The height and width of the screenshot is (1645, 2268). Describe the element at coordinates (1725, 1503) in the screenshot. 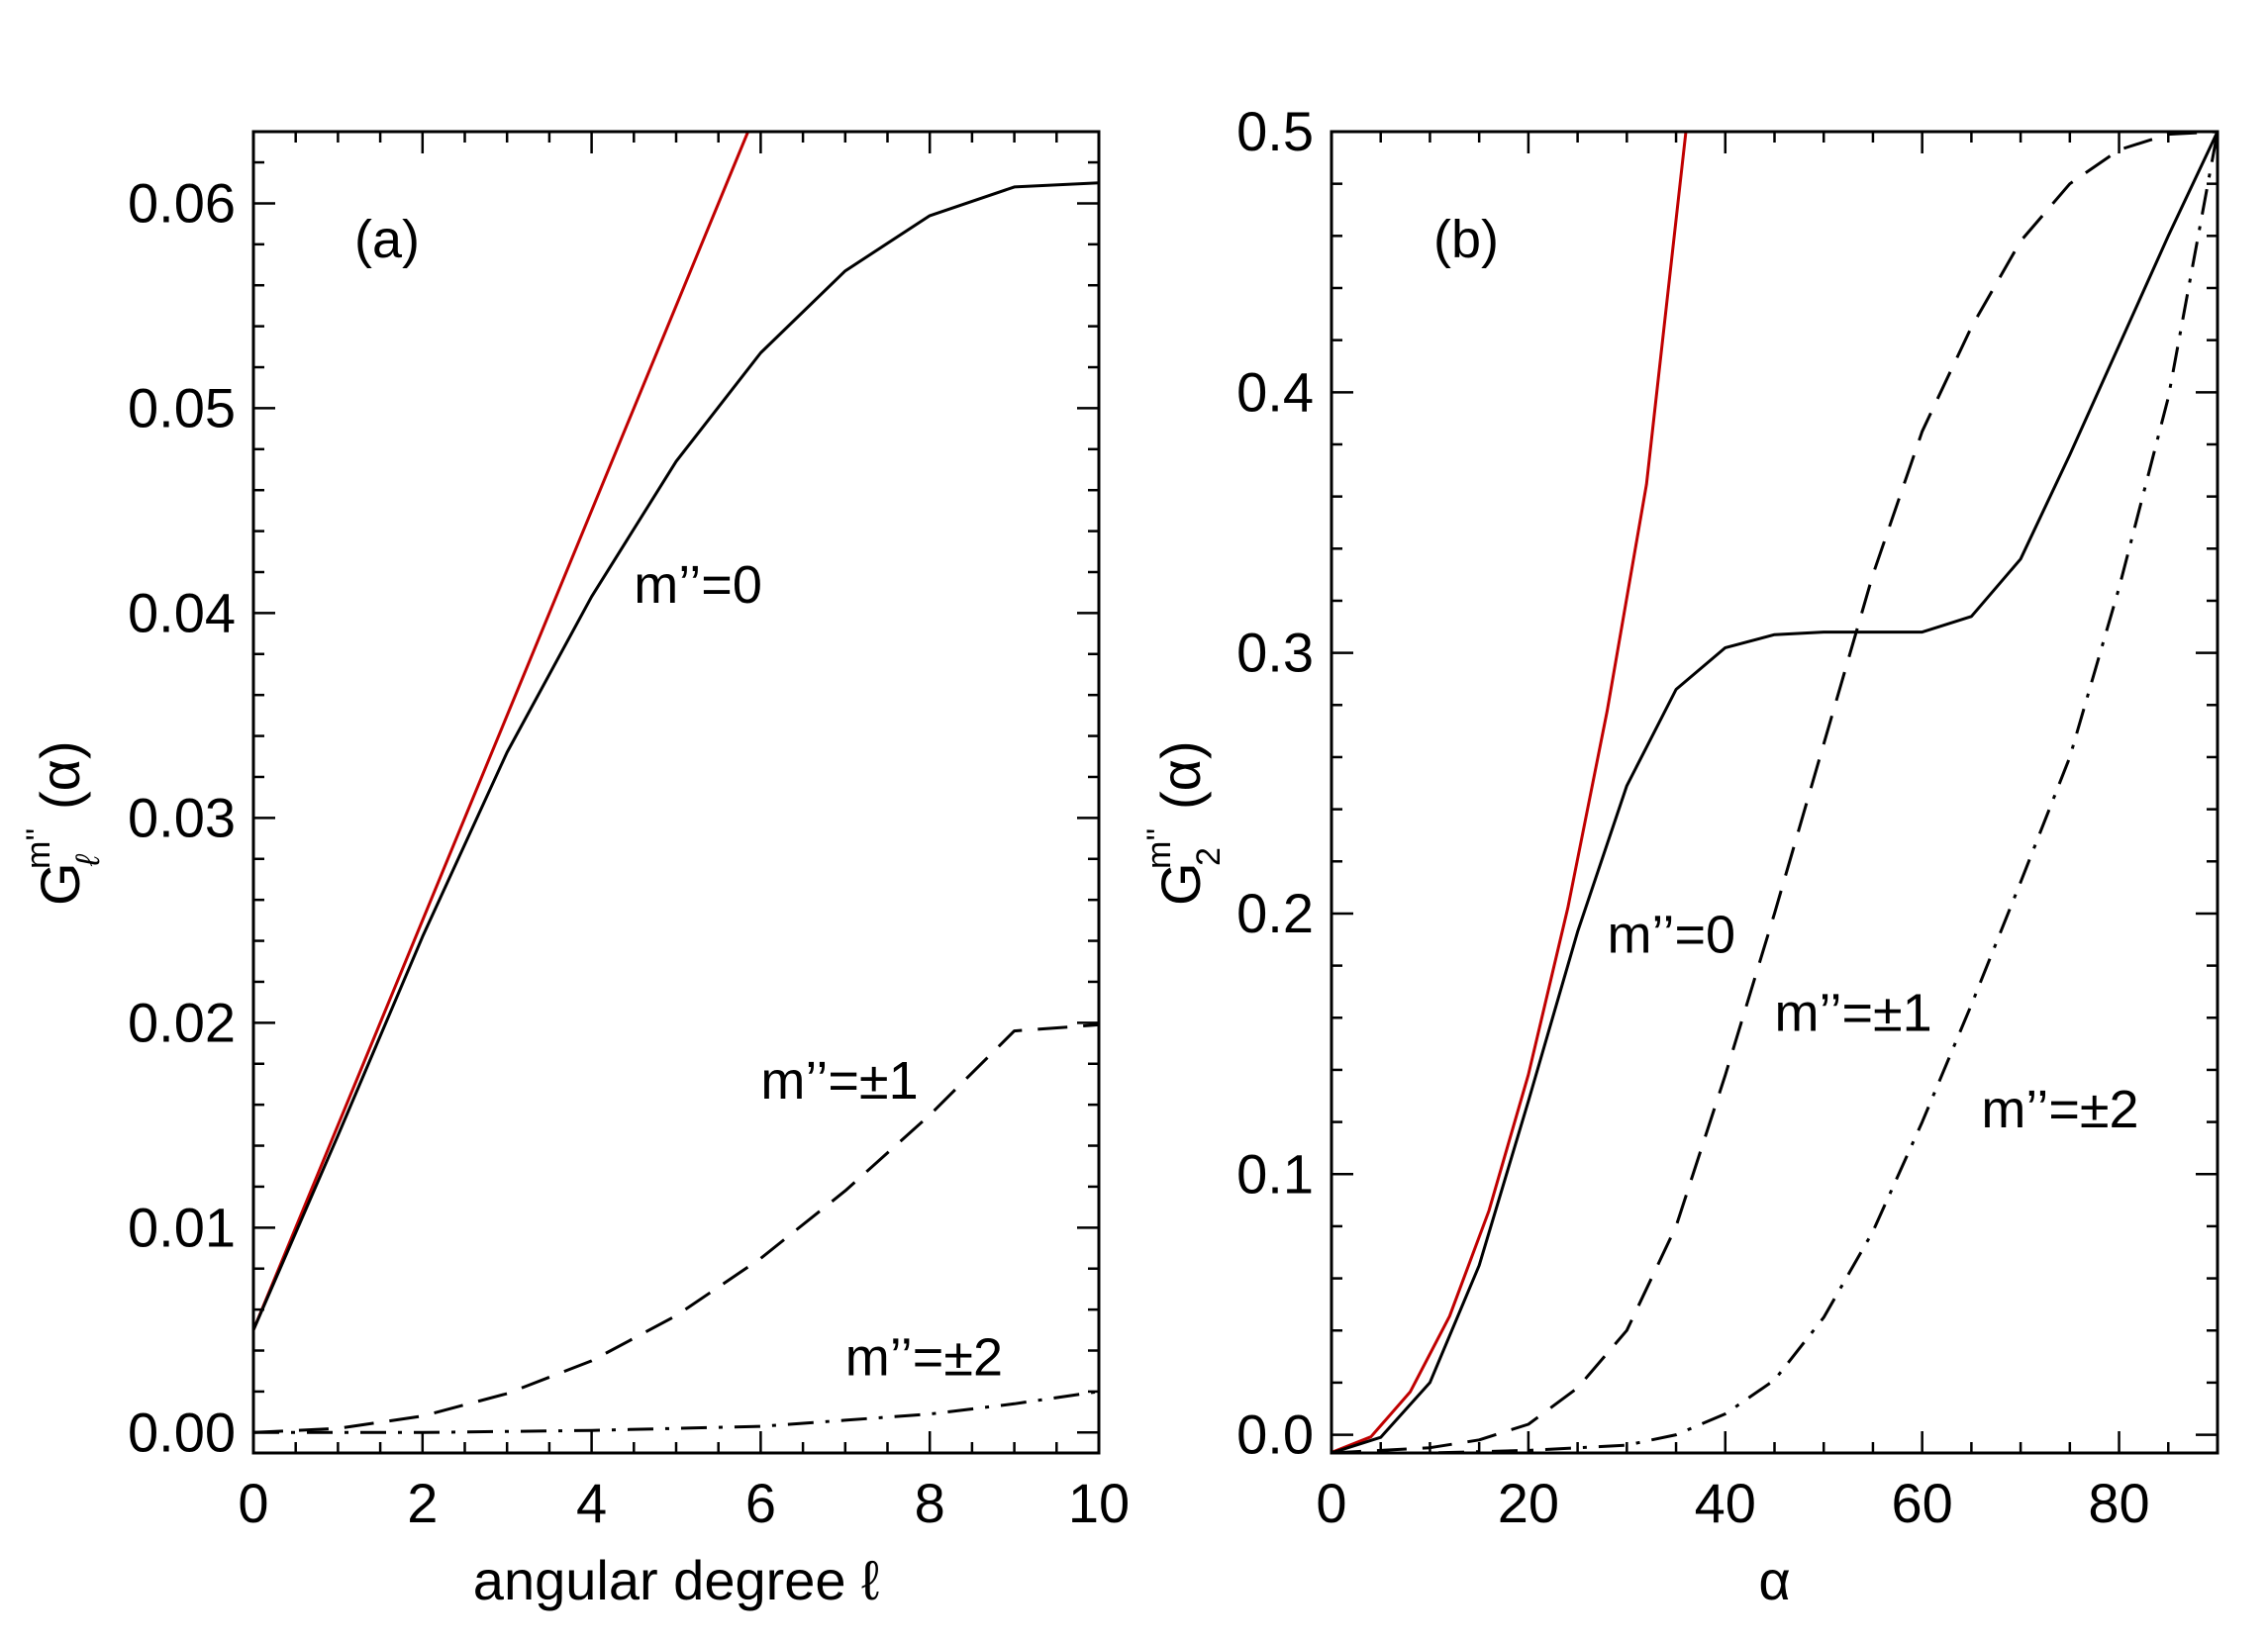

I see `x-tick-label: 40` at that location.